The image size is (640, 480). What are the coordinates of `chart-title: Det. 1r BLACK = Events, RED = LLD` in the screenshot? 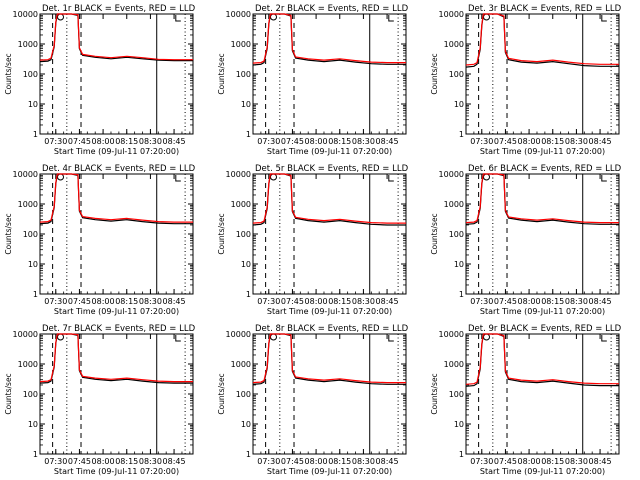 It's located at (119, 9).